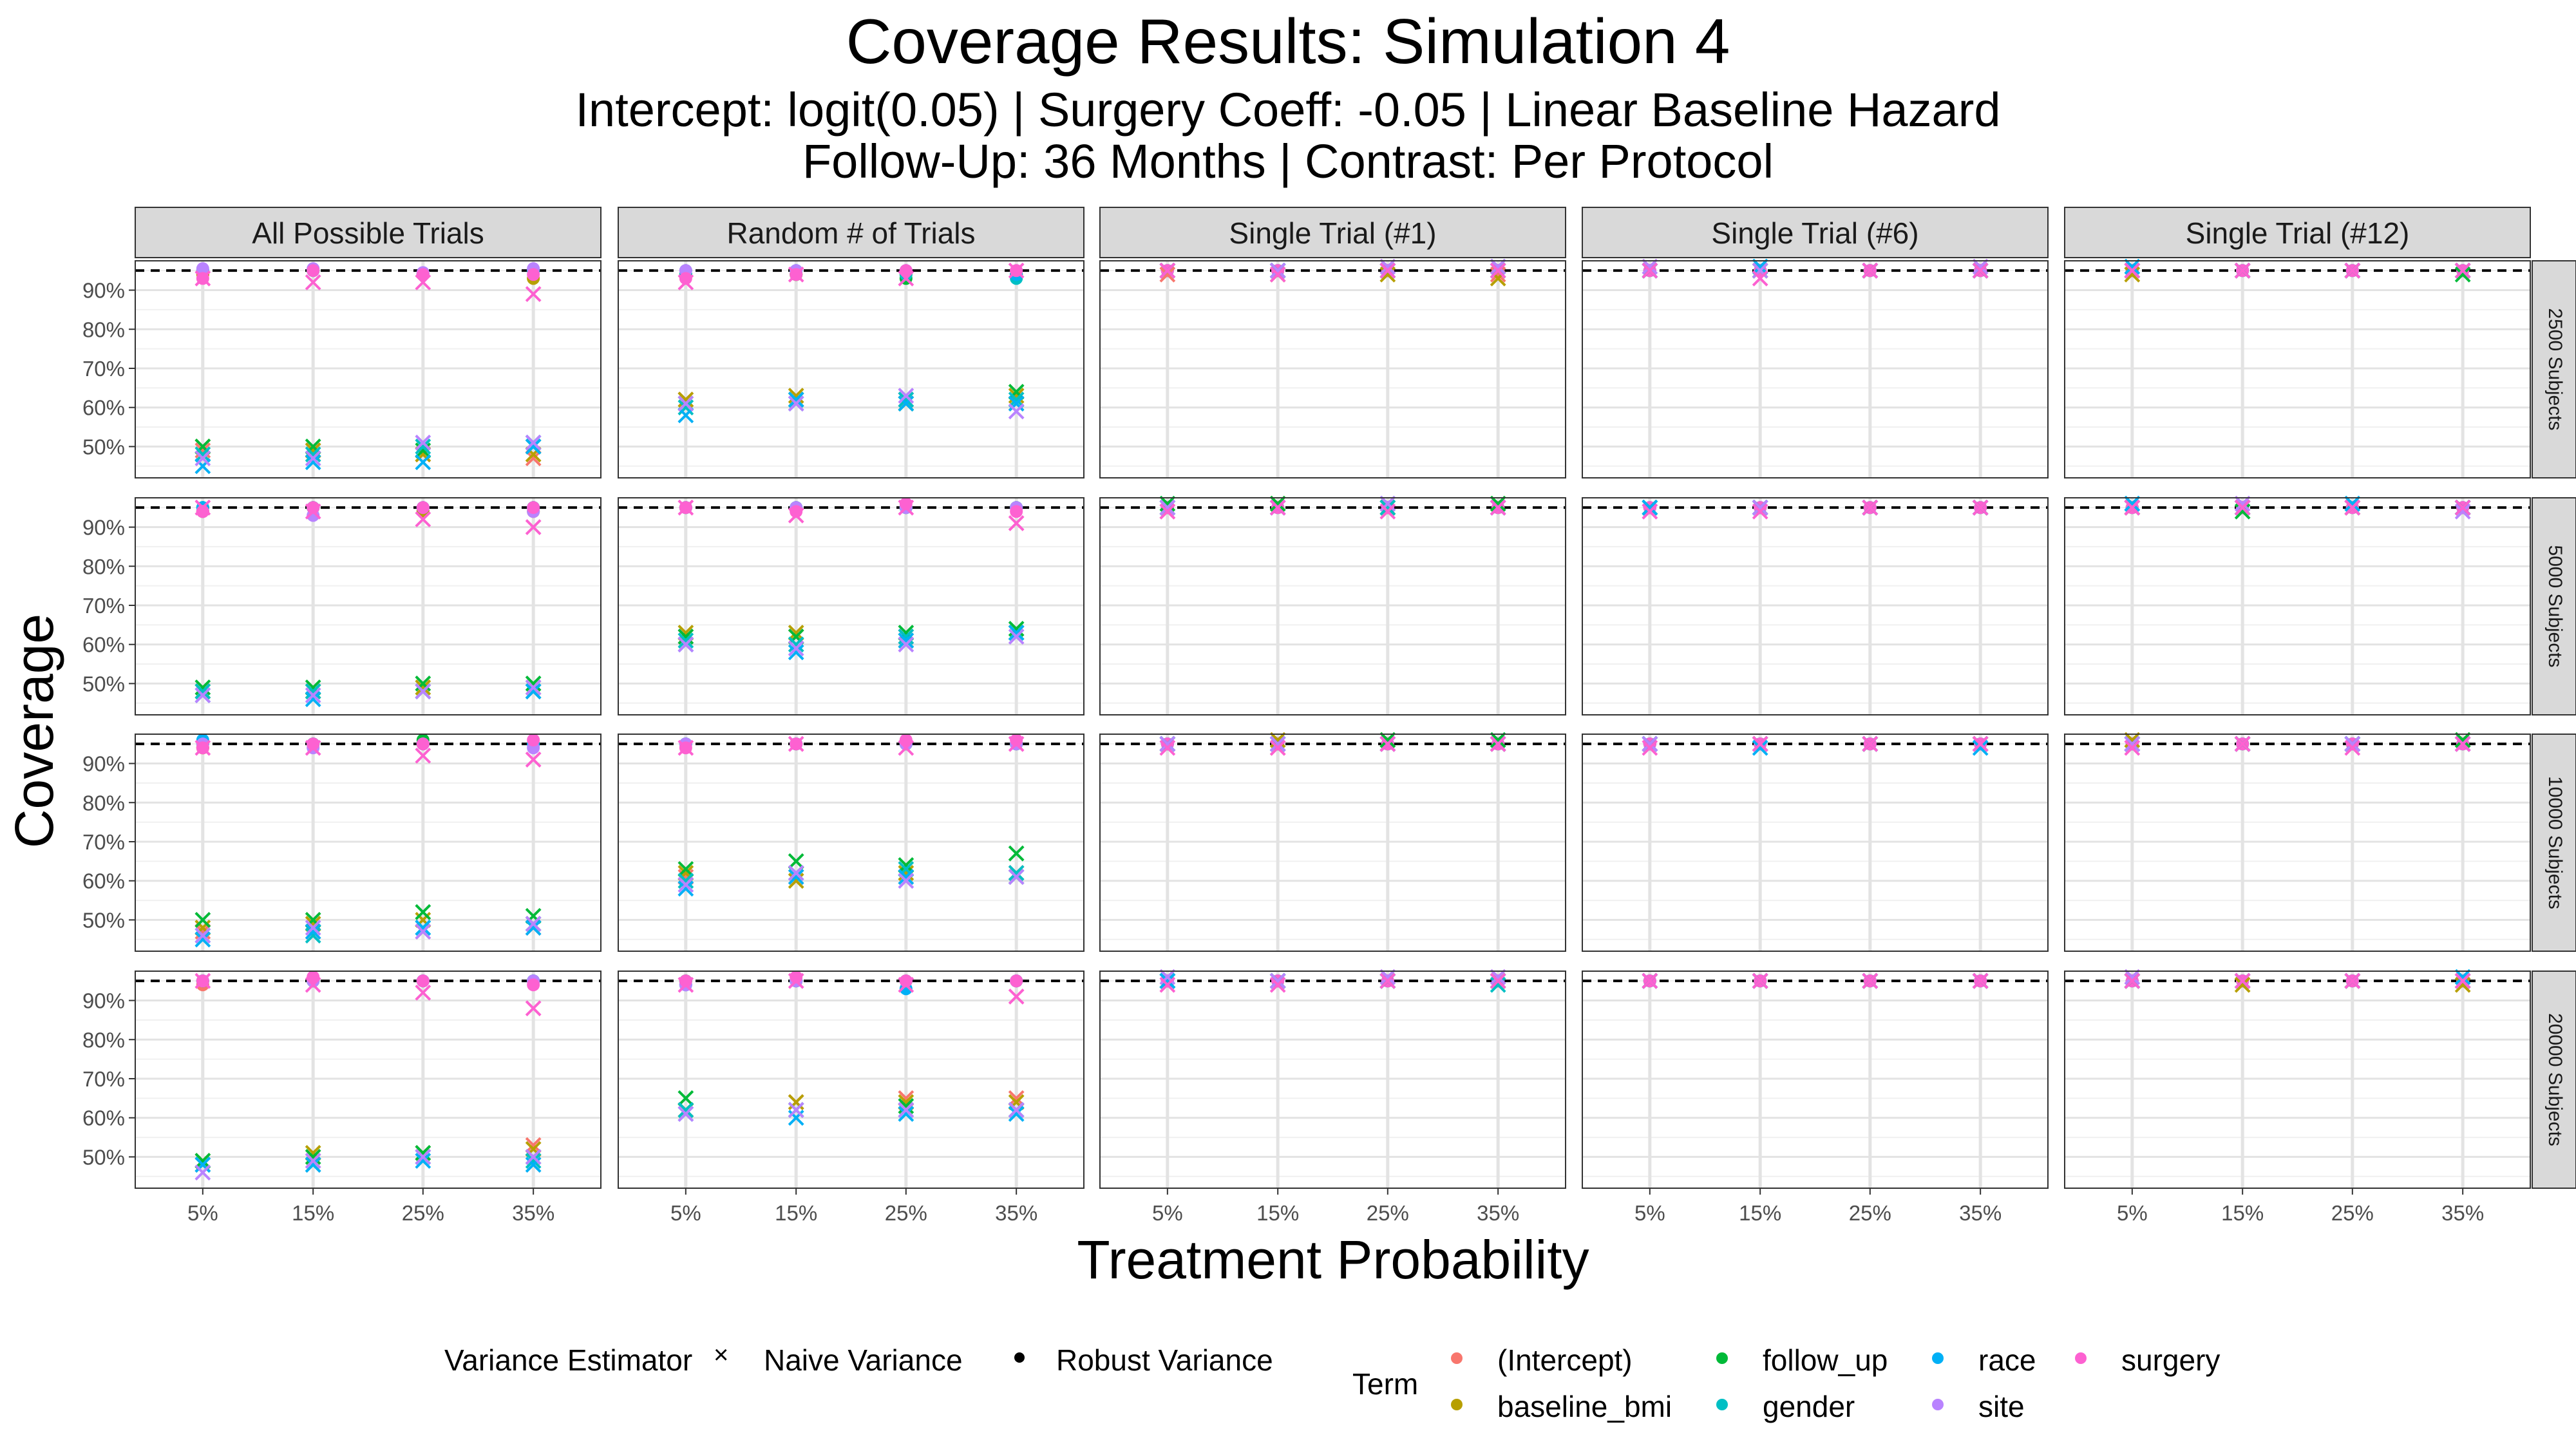 This screenshot has height=1449, width=2576. What do you see at coordinates (1164, 1360) in the screenshot?
I see `legend-robust-label: Robust Variance` at bounding box center [1164, 1360].